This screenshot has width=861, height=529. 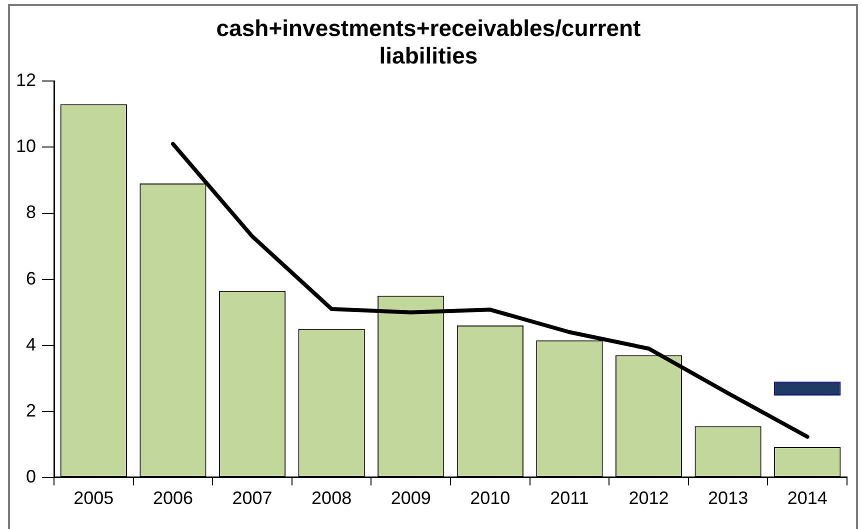 I want to click on x-tick-label: 2010, so click(x=490, y=498).